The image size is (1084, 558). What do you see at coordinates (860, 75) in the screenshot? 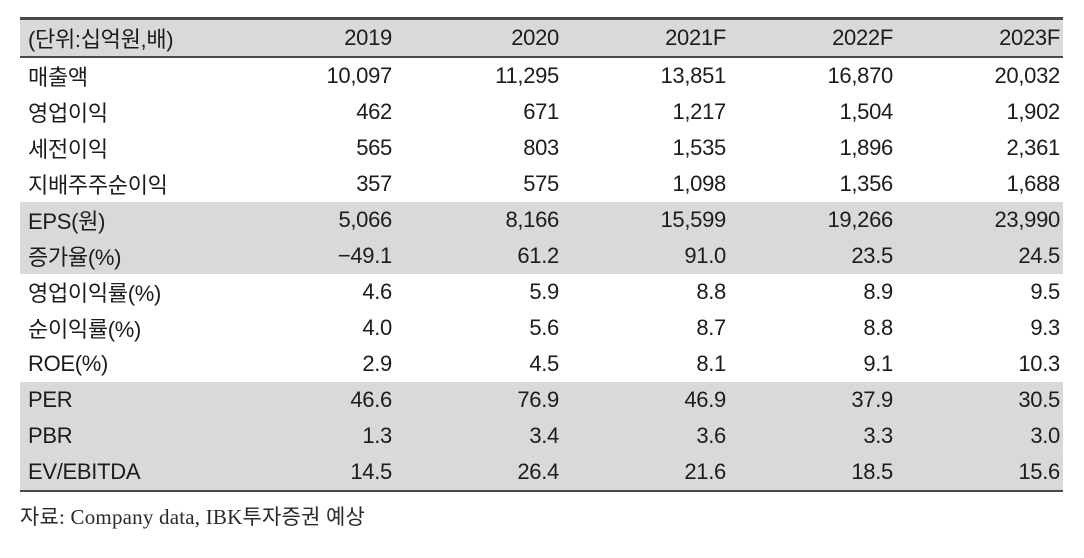
I see `cell-value: 16,870` at bounding box center [860, 75].